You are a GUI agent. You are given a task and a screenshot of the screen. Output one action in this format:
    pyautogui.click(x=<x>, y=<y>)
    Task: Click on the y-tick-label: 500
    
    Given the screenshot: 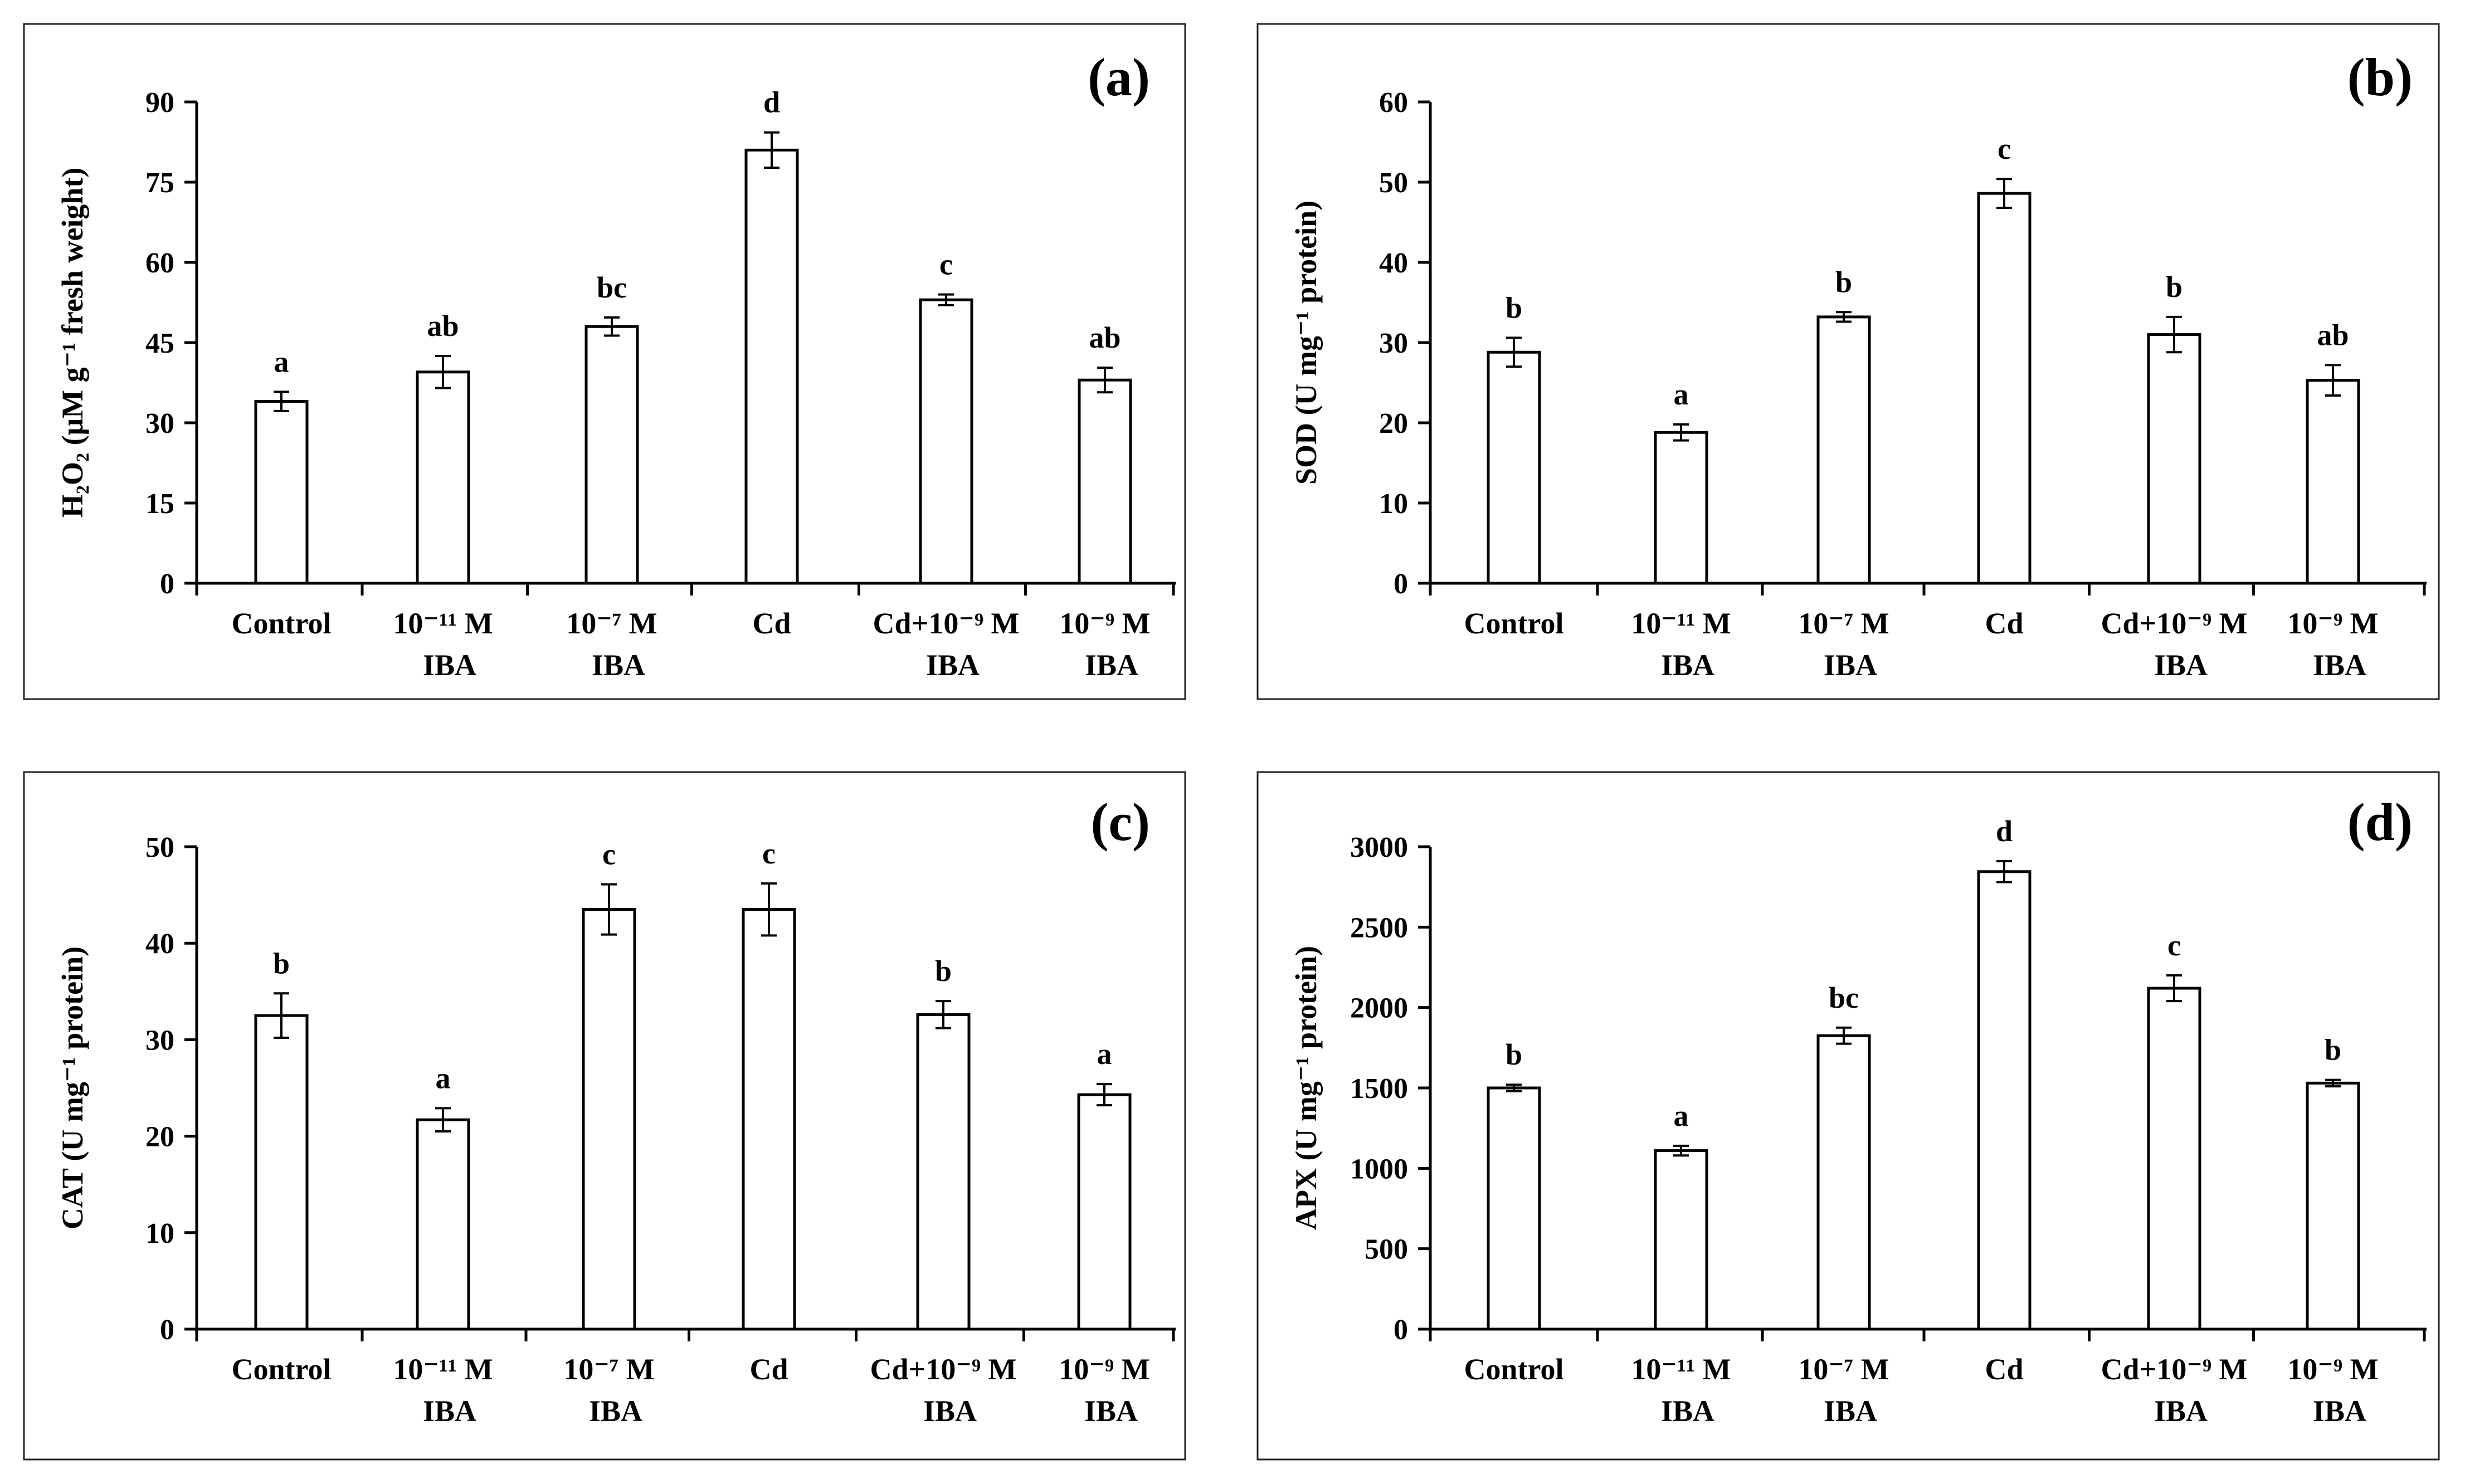 What is the action you would take?
    pyautogui.click(x=1386, y=1250)
    